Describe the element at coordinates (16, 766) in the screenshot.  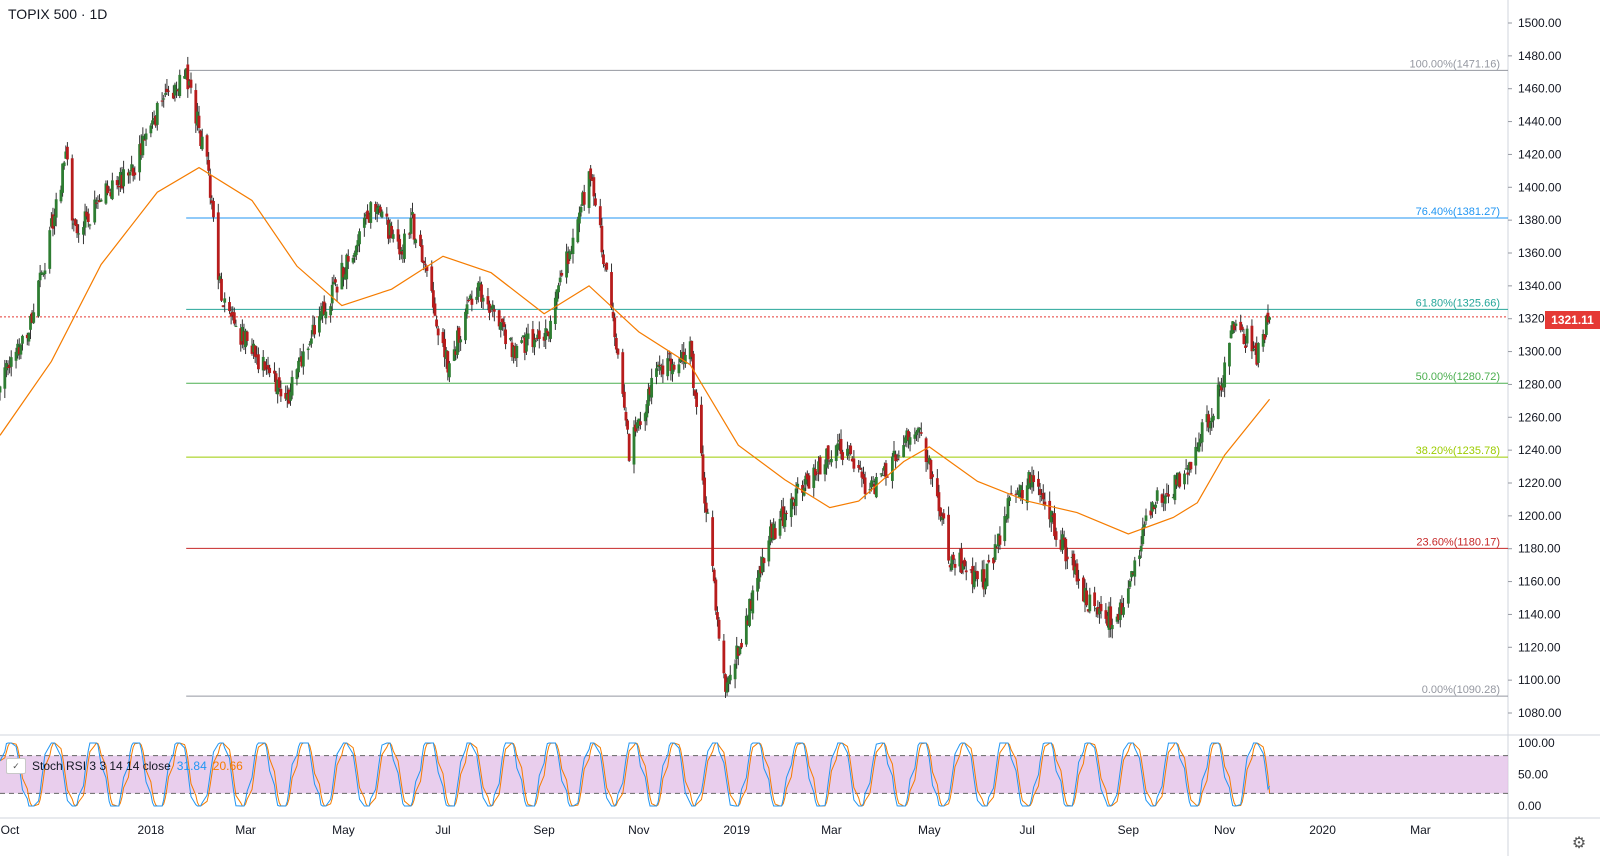
I see `visibility-toggle-icon: ✓` at that location.